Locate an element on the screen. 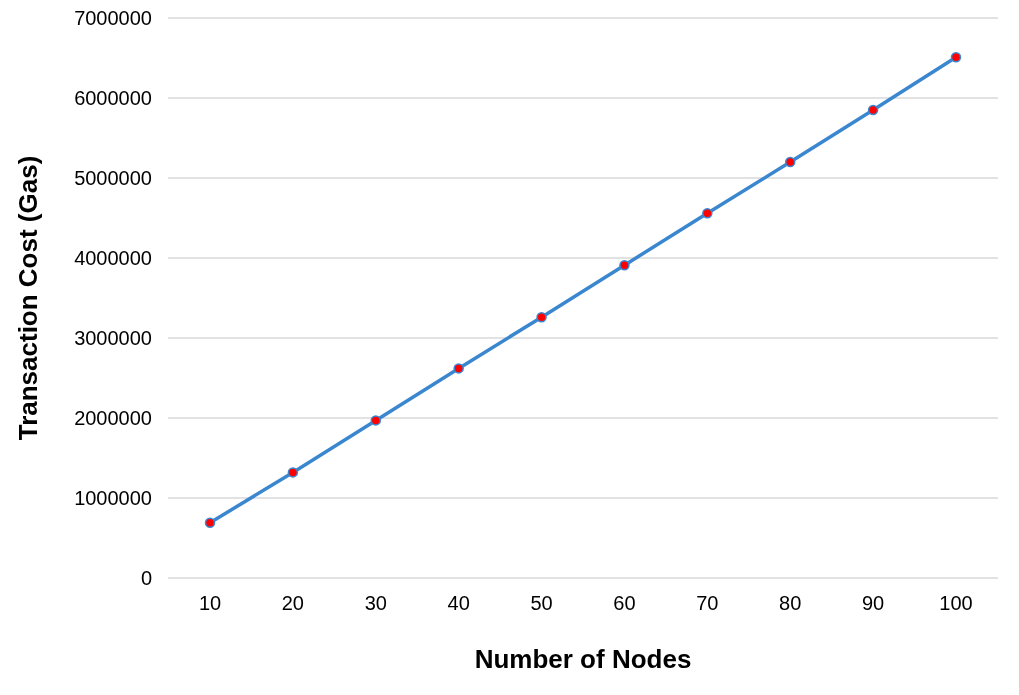 This screenshot has height=695, width=1019. x-tick-label: 30 is located at coordinates (375, 603).